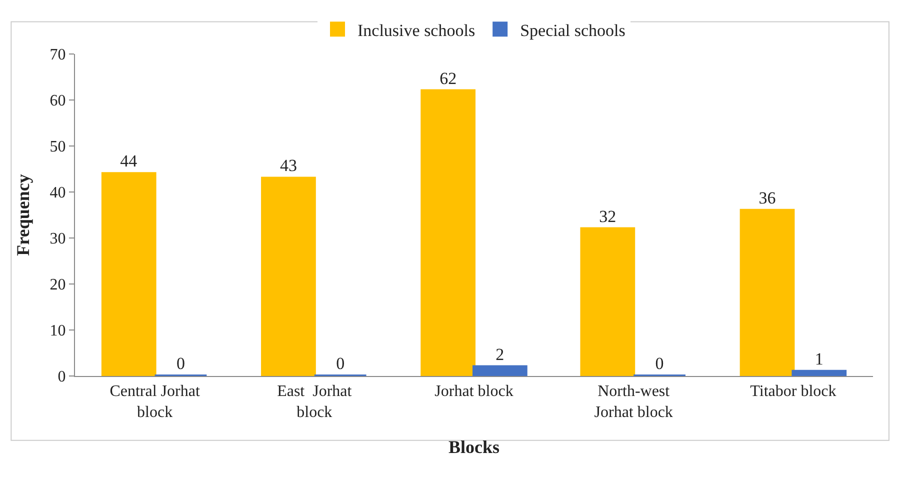  Describe the element at coordinates (793, 391) in the screenshot. I see `x-tick-label: Titabor block` at that location.